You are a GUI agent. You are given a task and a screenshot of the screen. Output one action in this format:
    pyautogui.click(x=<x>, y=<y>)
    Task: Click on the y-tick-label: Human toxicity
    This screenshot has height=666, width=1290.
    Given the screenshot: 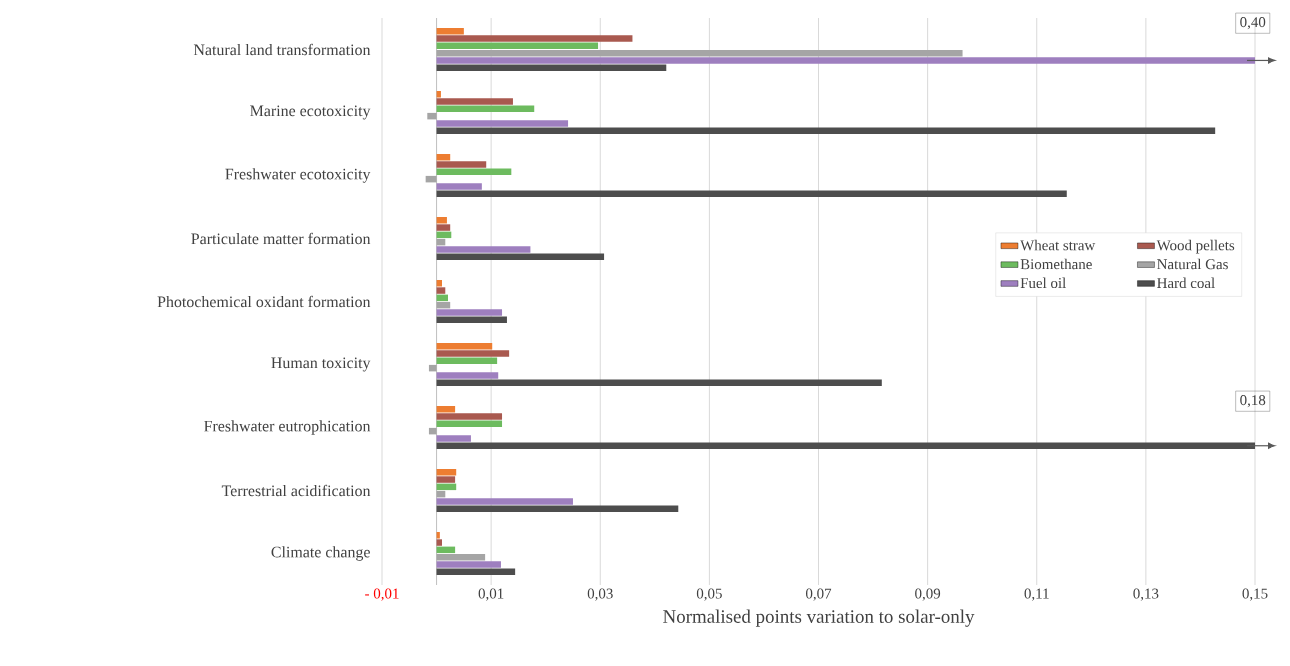 What is the action you would take?
    pyautogui.click(x=321, y=364)
    